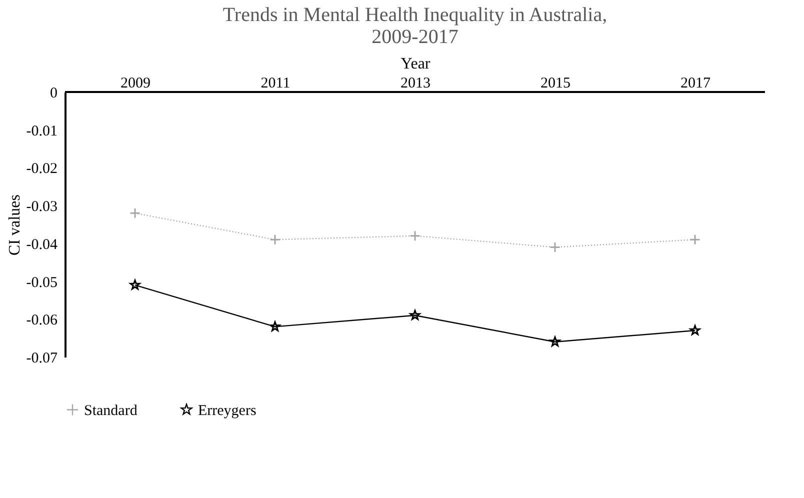  Describe the element at coordinates (42, 207) in the screenshot. I see `y-tick-label: -0.03` at that location.